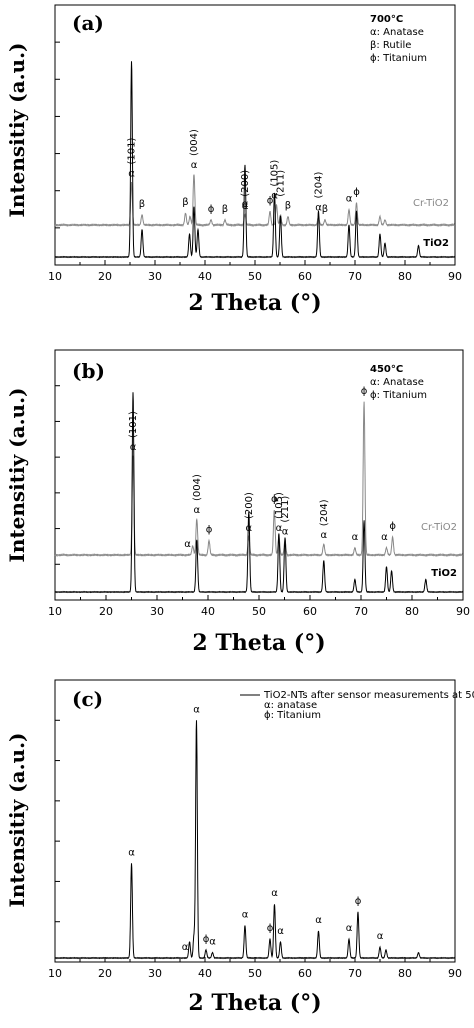 This screenshot has width=474, height=1028. What do you see at coordinates (87, 699) in the screenshot?
I see `panel-label: (c)` at bounding box center [87, 699].